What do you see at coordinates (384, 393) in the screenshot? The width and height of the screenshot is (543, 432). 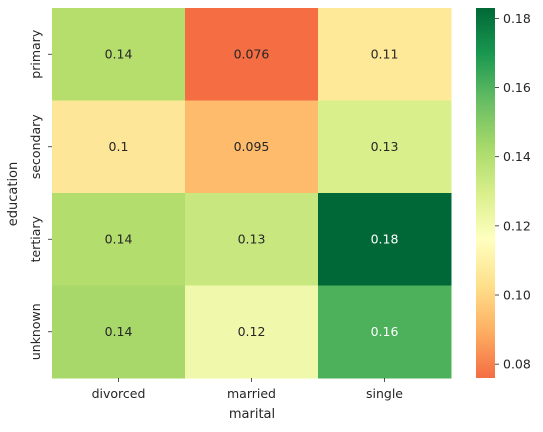 I see `x-tick-label: single` at bounding box center [384, 393].